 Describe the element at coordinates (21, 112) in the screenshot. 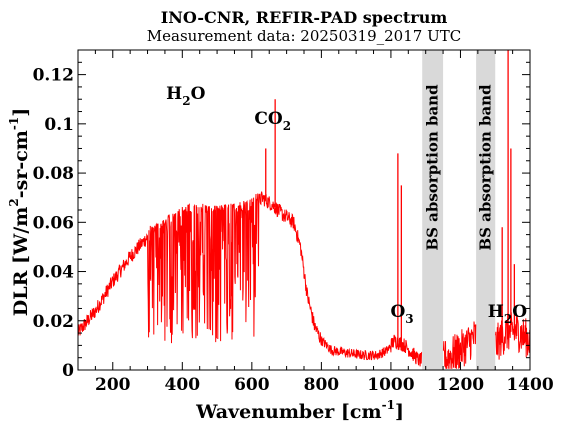

I see `y-axis-label-p3: ]` at that location.